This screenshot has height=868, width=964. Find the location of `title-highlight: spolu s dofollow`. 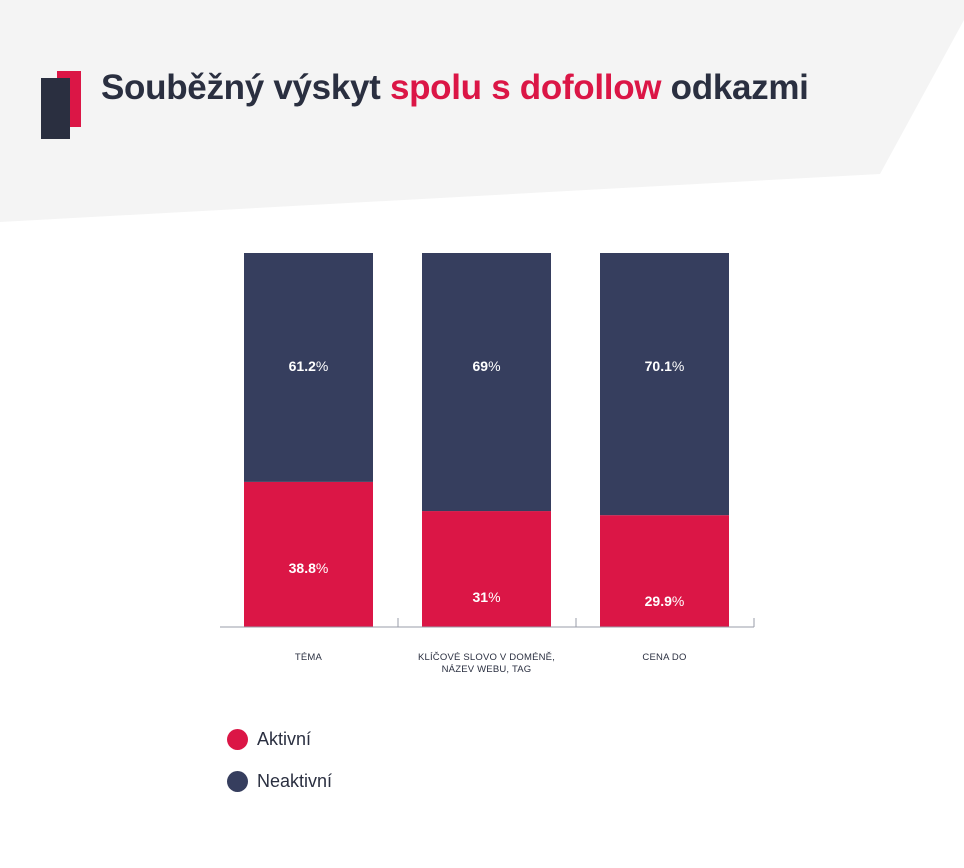

title-highlight: spolu s dofollow is located at coordinates (525, 87).